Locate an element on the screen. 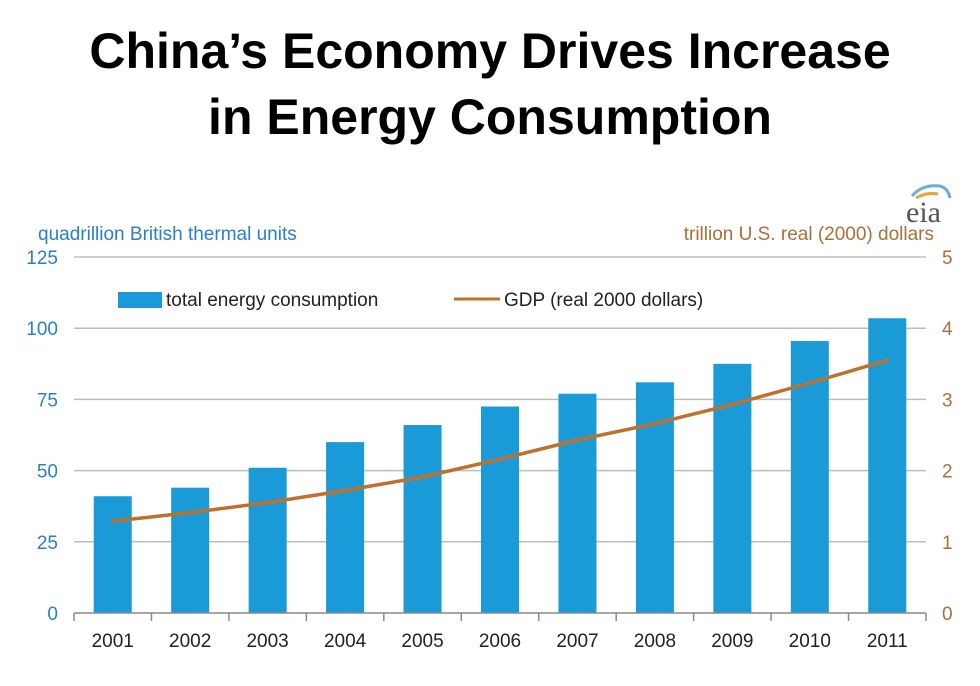 This screenshot has height=686, width=980. left-y-tick-label: 50 is located at coordinates (47, 472).